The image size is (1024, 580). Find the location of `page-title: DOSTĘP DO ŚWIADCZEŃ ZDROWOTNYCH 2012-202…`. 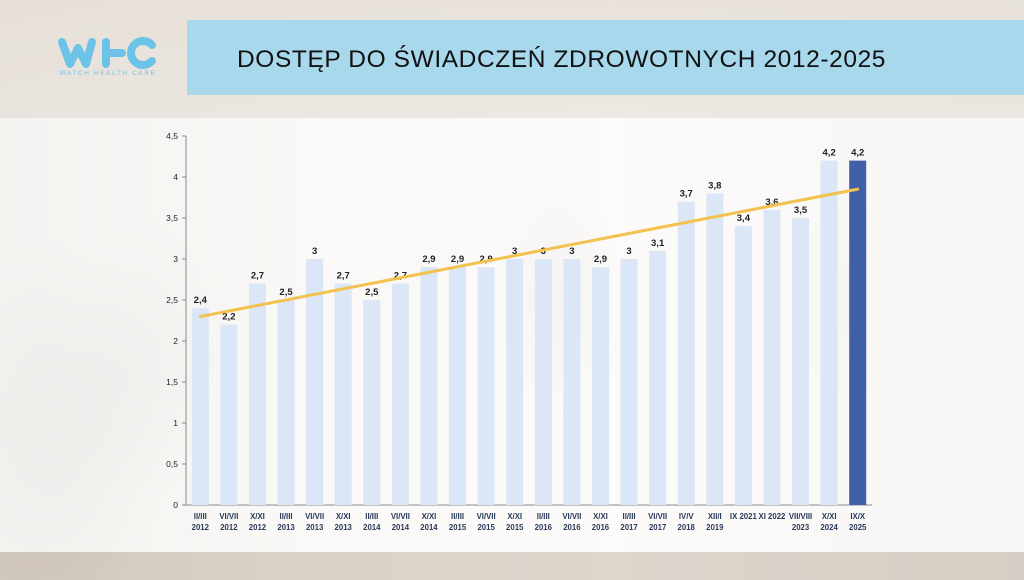

page-title: DOSTĘP DO ŚWIADCZEŃ ZDROWOTNYCH 2012-202… is located at coordinates (562, 59).